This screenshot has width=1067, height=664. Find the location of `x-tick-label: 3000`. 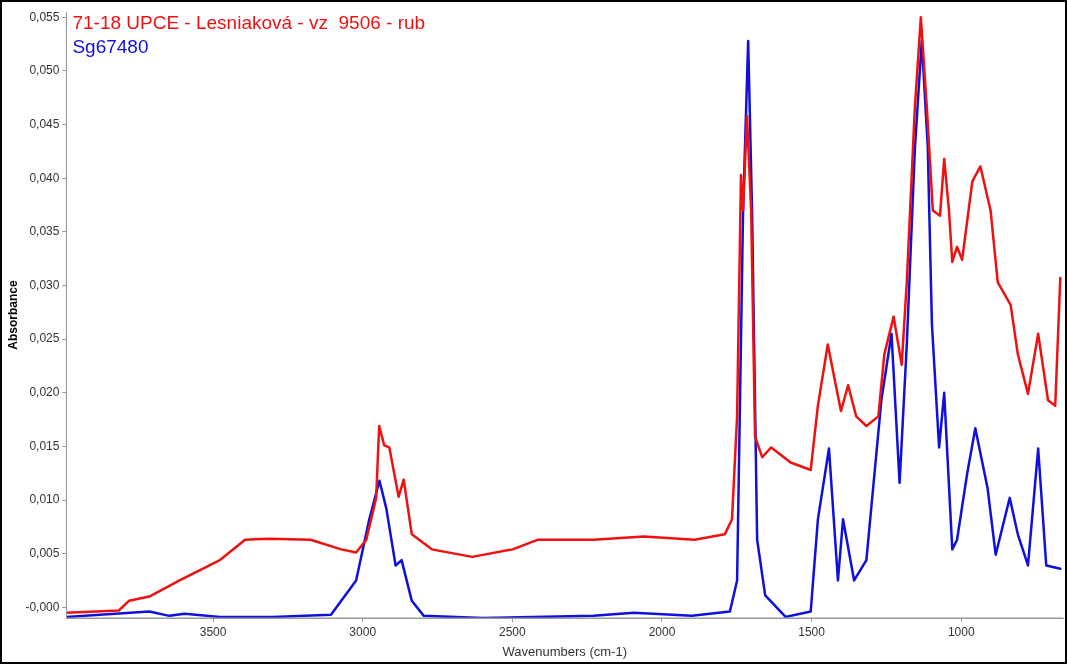

x-tick-label: 3000 is located at coordinates (363, 631).